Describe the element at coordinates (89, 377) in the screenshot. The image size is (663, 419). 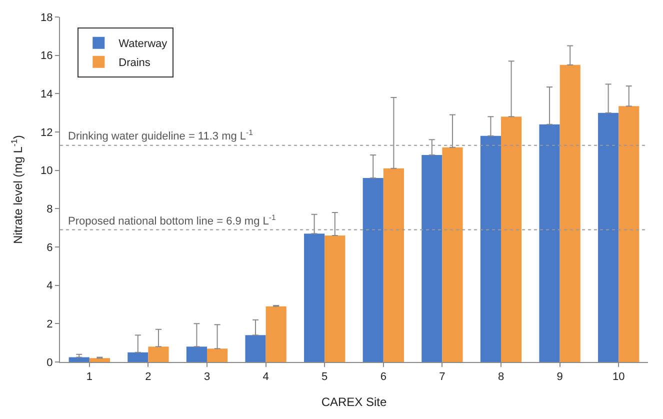
I see `x-tick-label: 1` at that location.